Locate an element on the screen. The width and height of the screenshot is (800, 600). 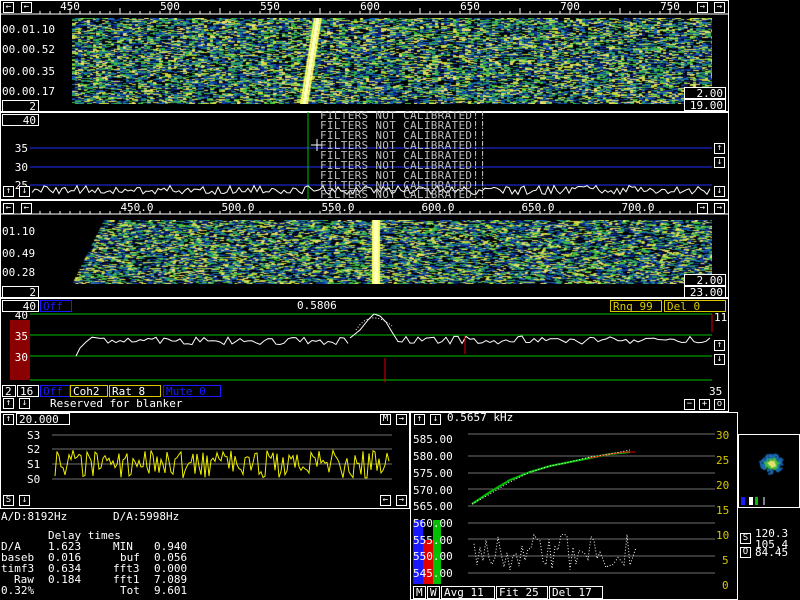
bb-delay-box: Del 0 is located at coordinates (695, 306).